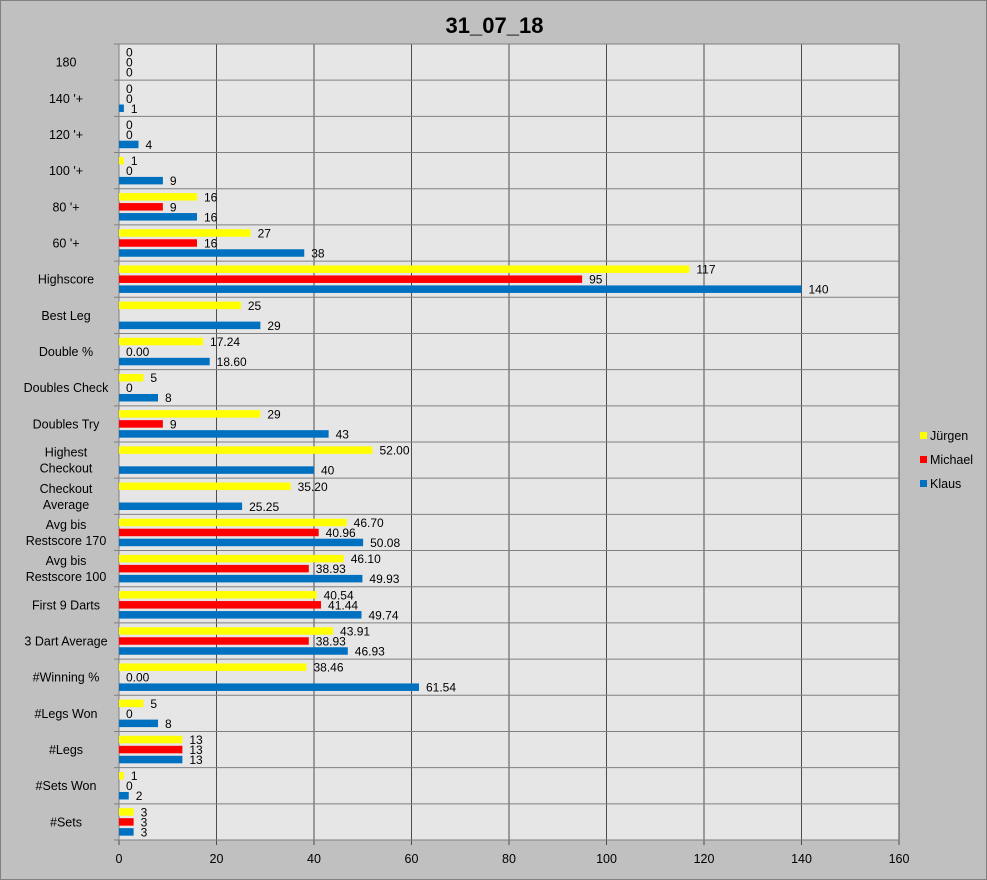 The image size is (987, 880). Describe the element at coordinates (65, 316) in the screenshot. I see `category-label-line: Best Leg` at that location.